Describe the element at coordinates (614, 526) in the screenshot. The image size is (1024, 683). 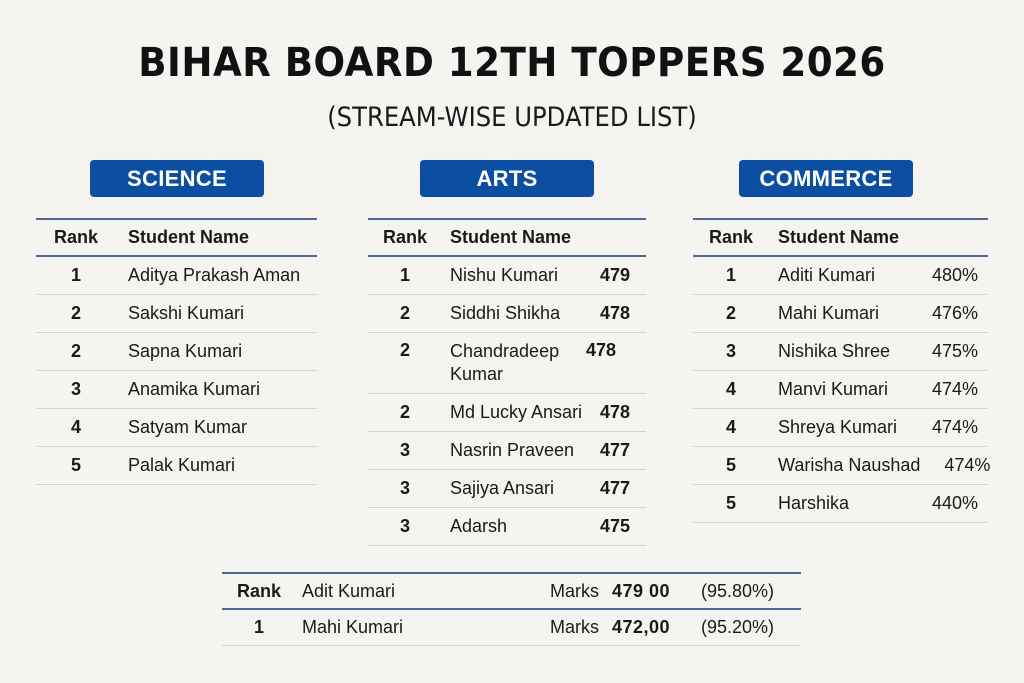
I see `marks-cell: 475` at that location.